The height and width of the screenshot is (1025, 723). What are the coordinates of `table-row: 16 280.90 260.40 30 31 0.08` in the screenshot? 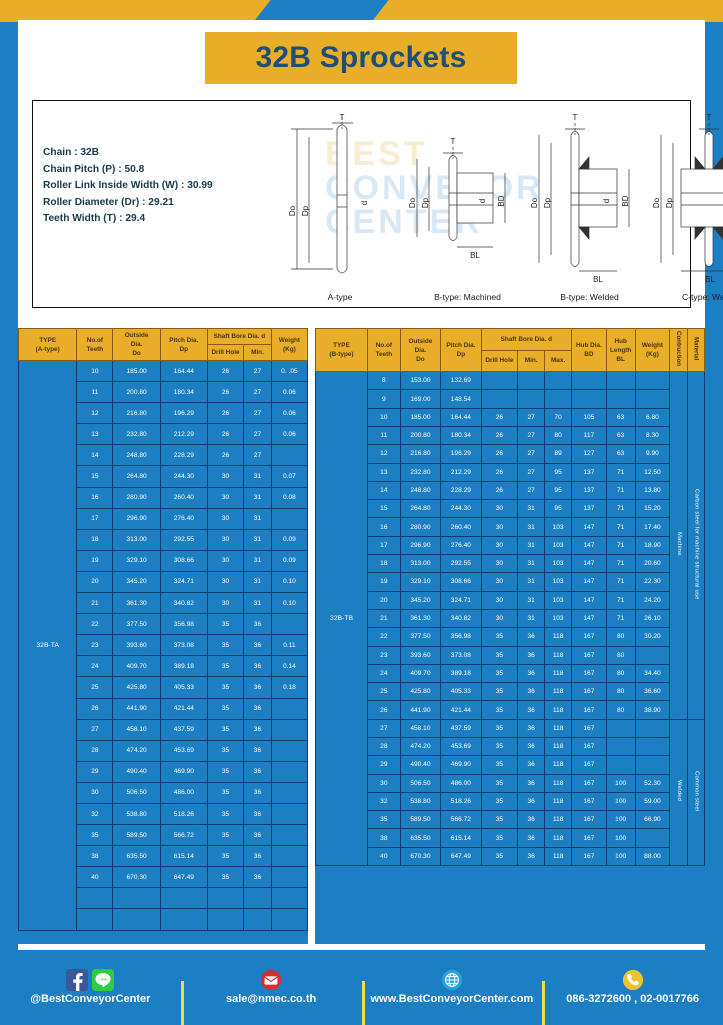 It's located at (164, 497).